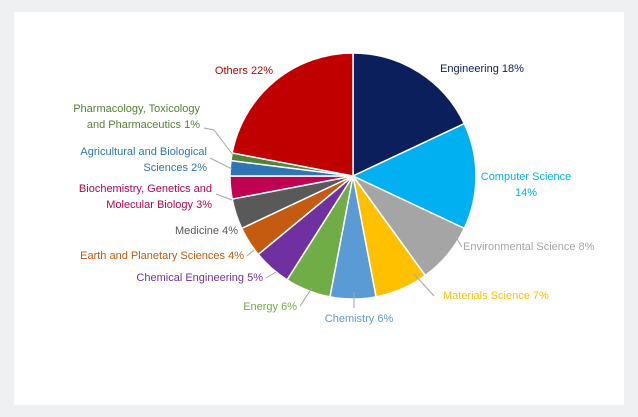 The height and width of the screenshot is (417, 638). Describe the element at coordinates (526, 177) in the screenshot. I see `data-label-line: Computer Science` at that location.